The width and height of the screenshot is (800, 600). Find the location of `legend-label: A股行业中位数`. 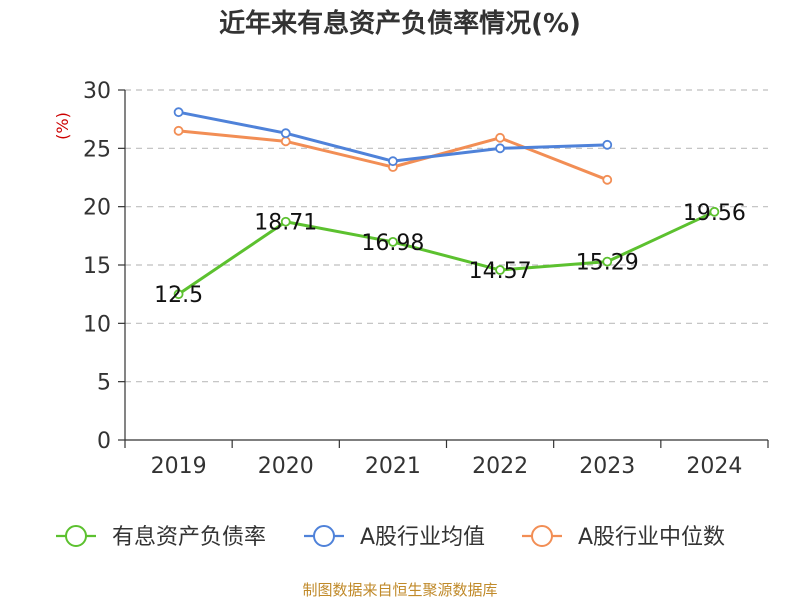

legend-label: A股行业中位数 is located at coordinates (651, 537).